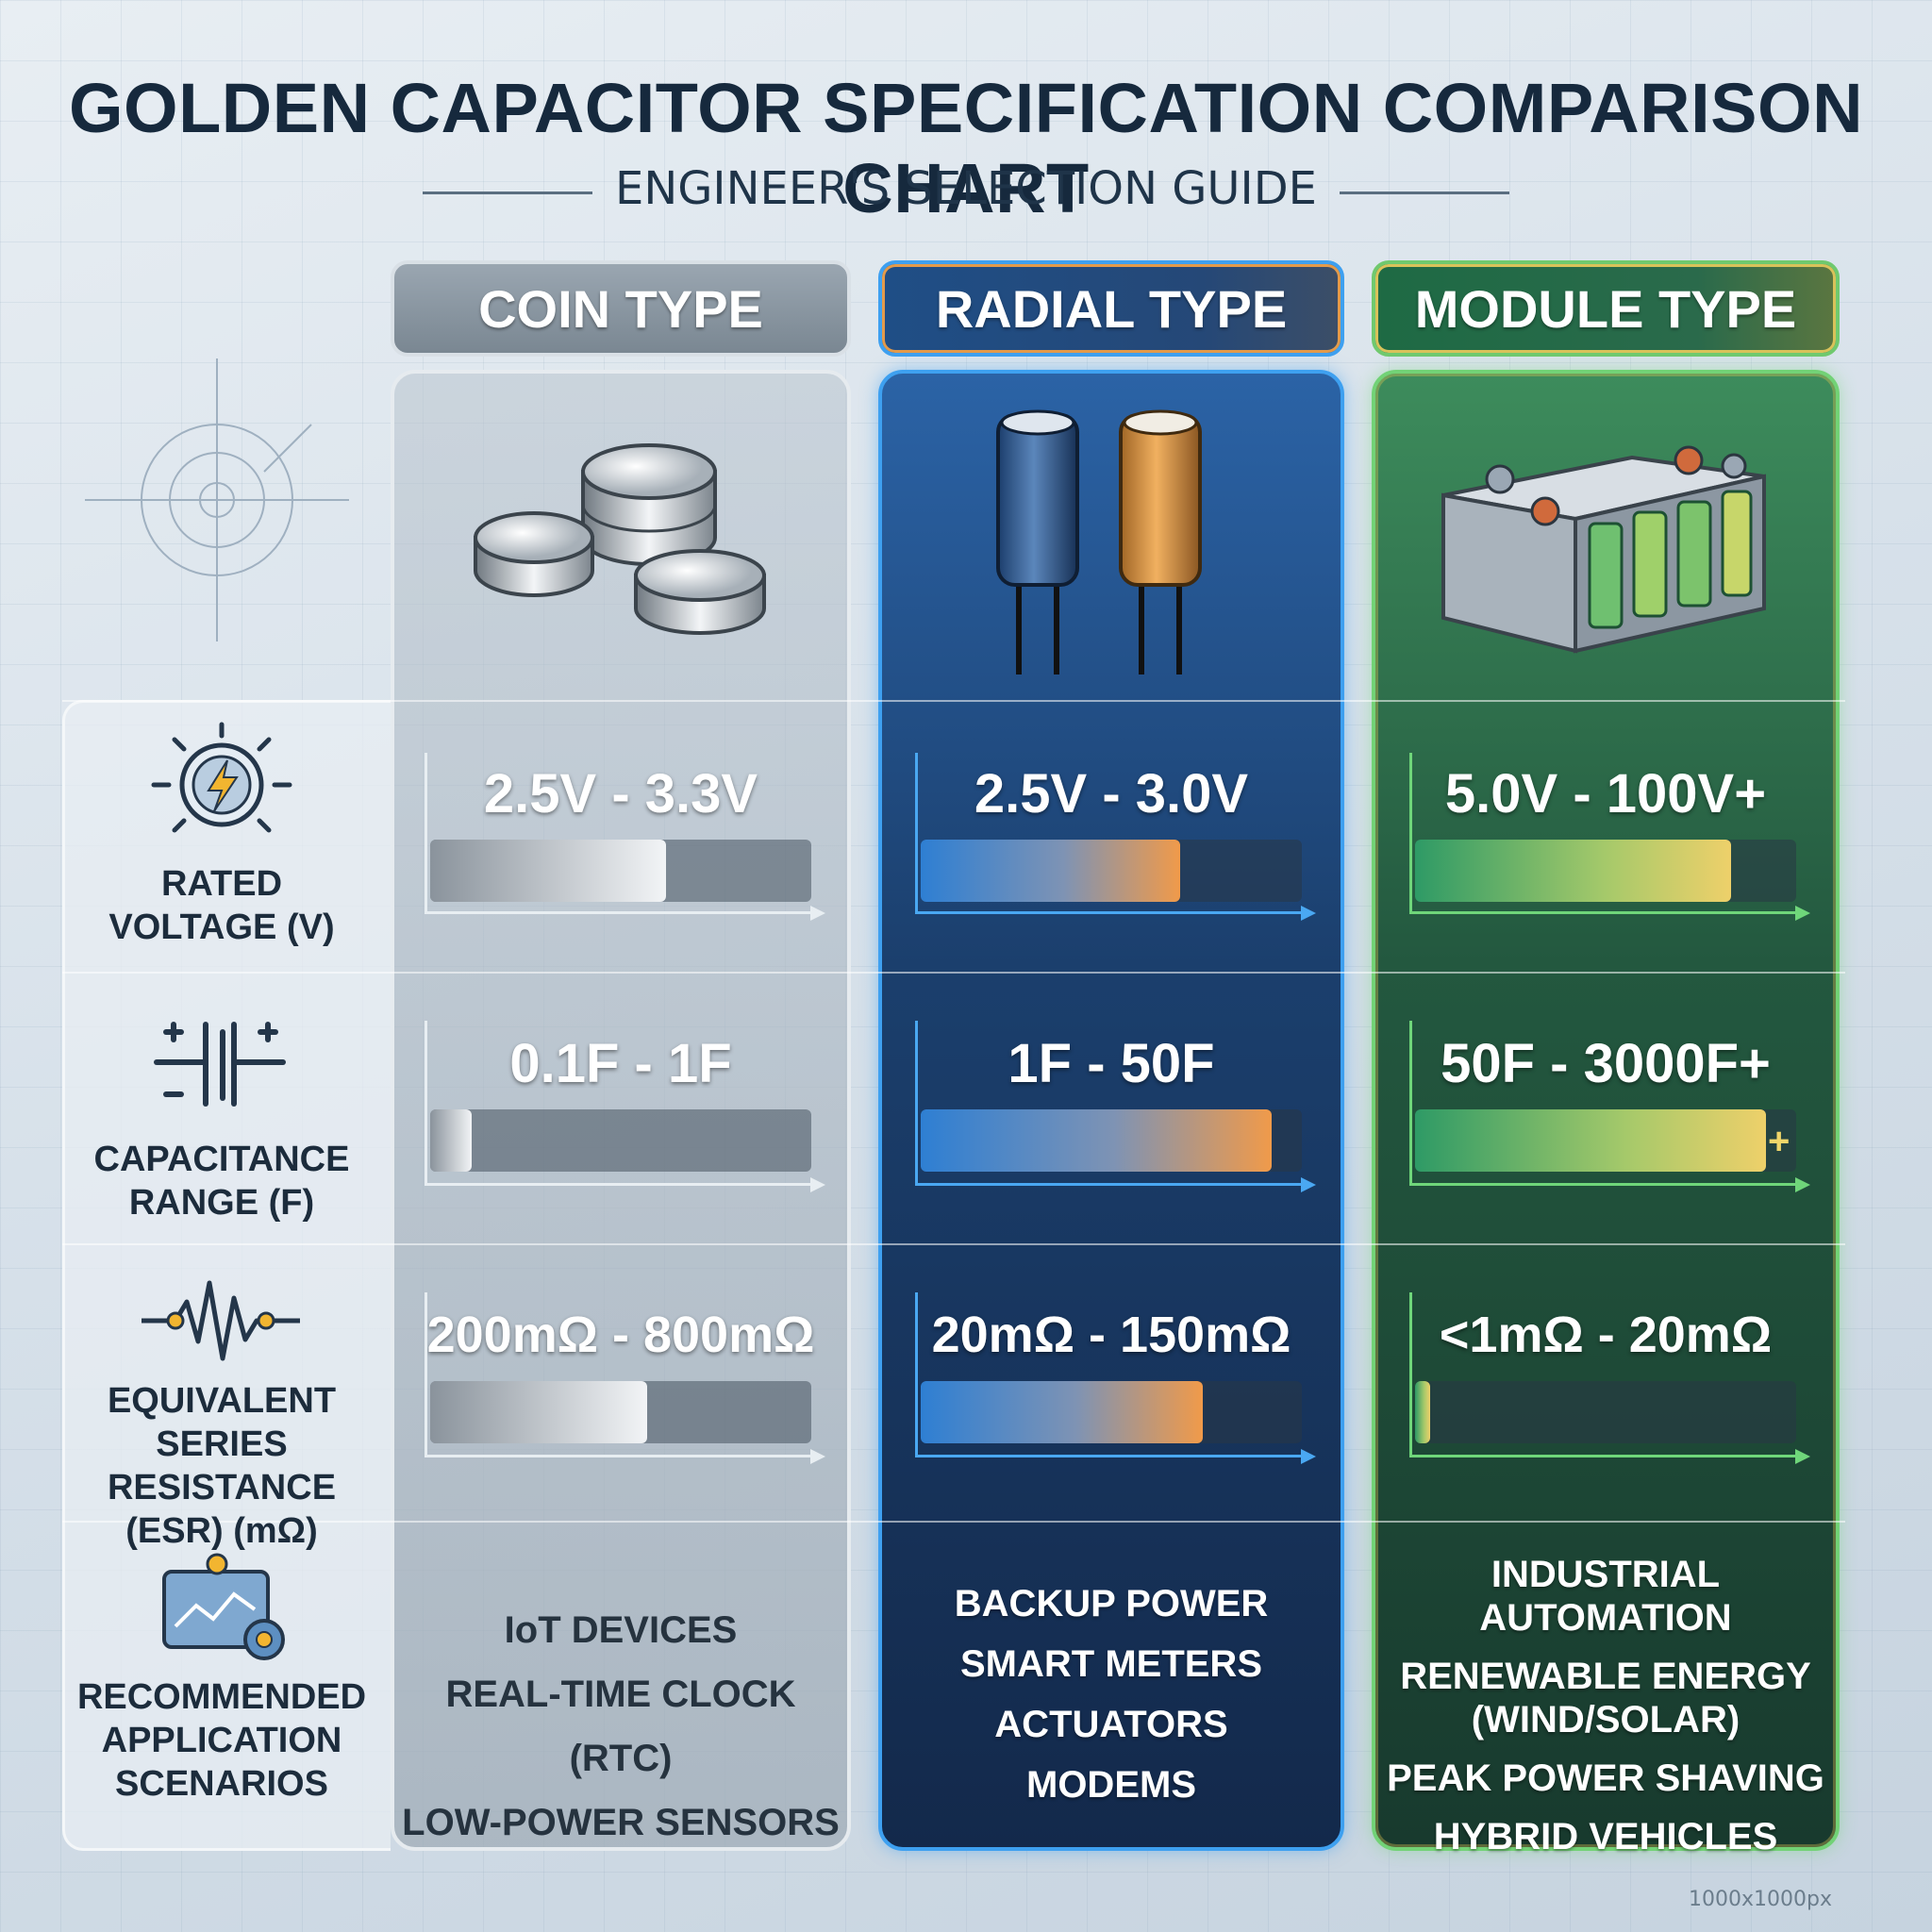 Image resolution: width=1932 pixels, height=1932 pixels. I want to click on row-label-line: RANGE (F), so click(221, 1203).